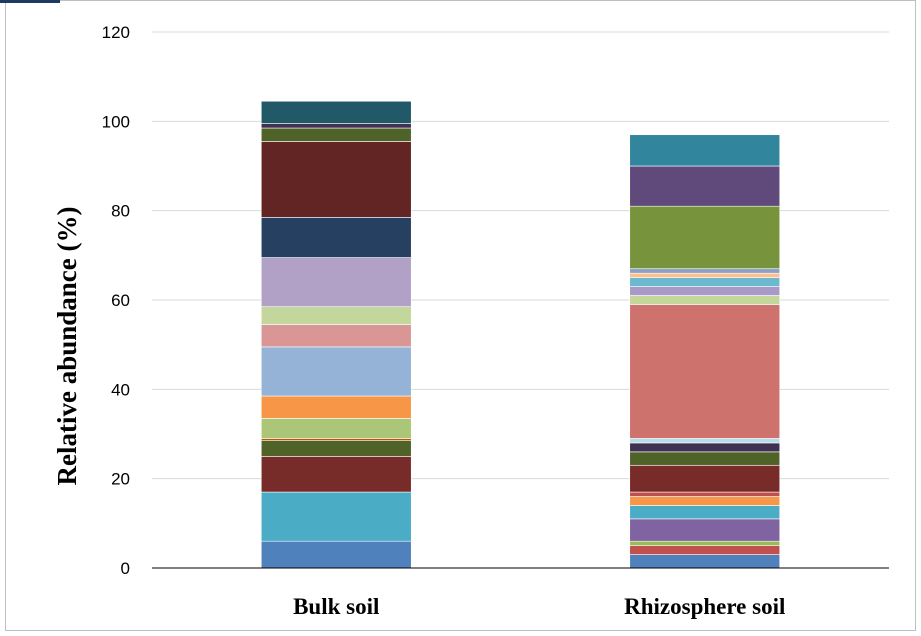 This screenshot has height=636, width=921. I want to click on y-tick-label: 100, so click(116, 121).